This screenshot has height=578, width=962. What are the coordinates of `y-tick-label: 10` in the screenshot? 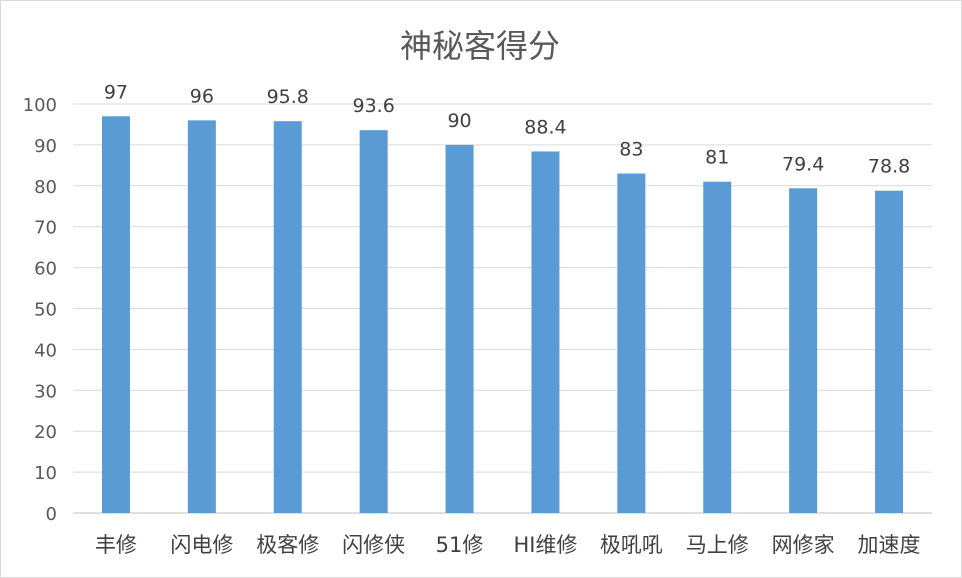 It's located at (45, 473).